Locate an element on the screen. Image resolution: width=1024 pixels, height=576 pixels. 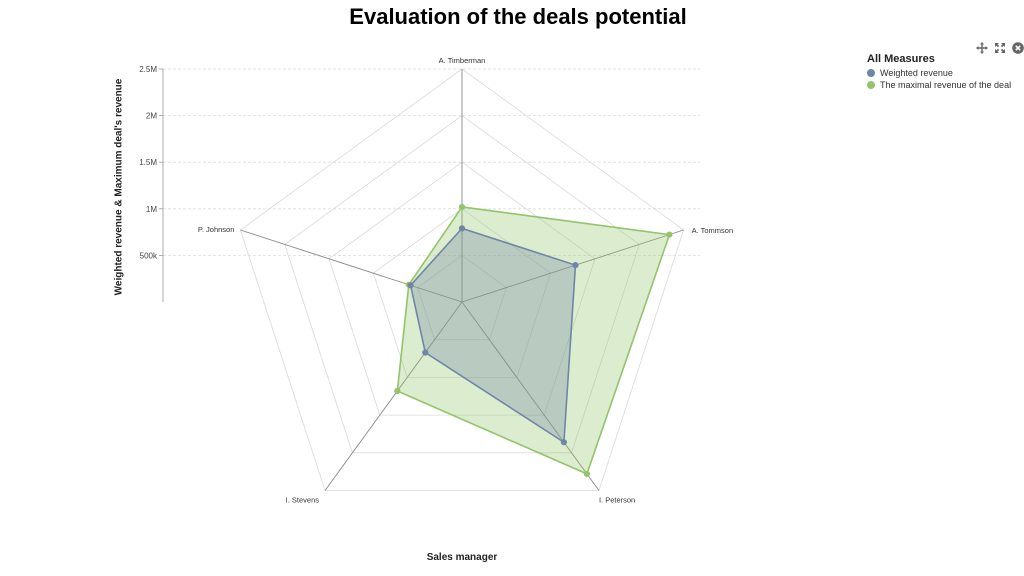
legend-swatch-maximal is located at coordinates (871, 85).